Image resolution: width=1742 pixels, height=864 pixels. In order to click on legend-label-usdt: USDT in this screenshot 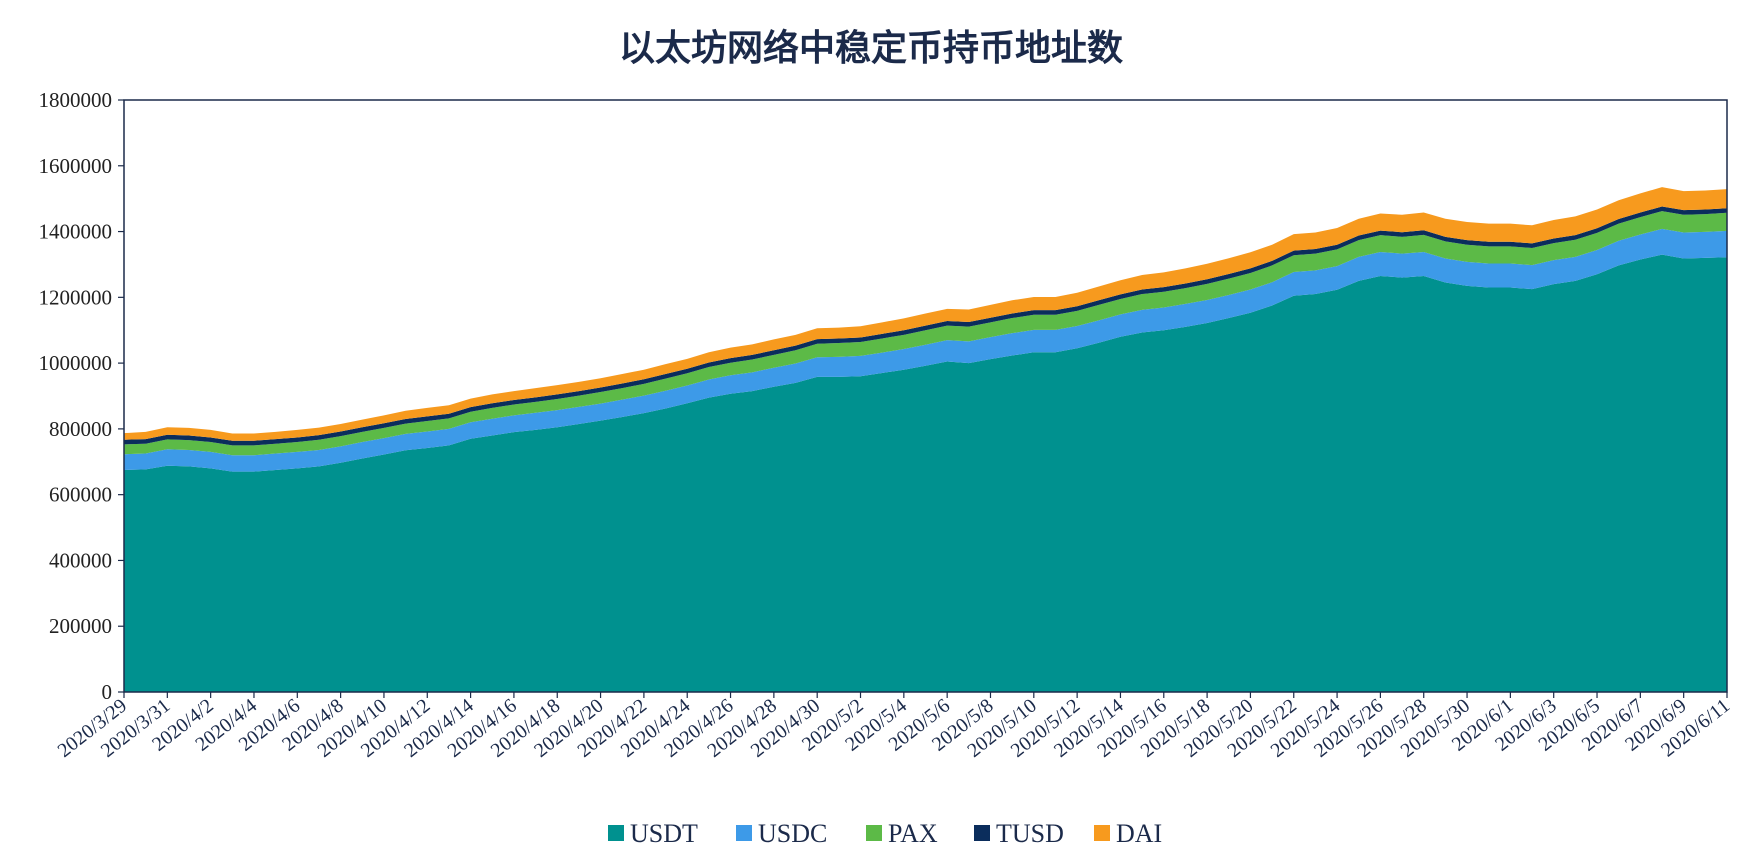, I will do `click(664, 833)`.